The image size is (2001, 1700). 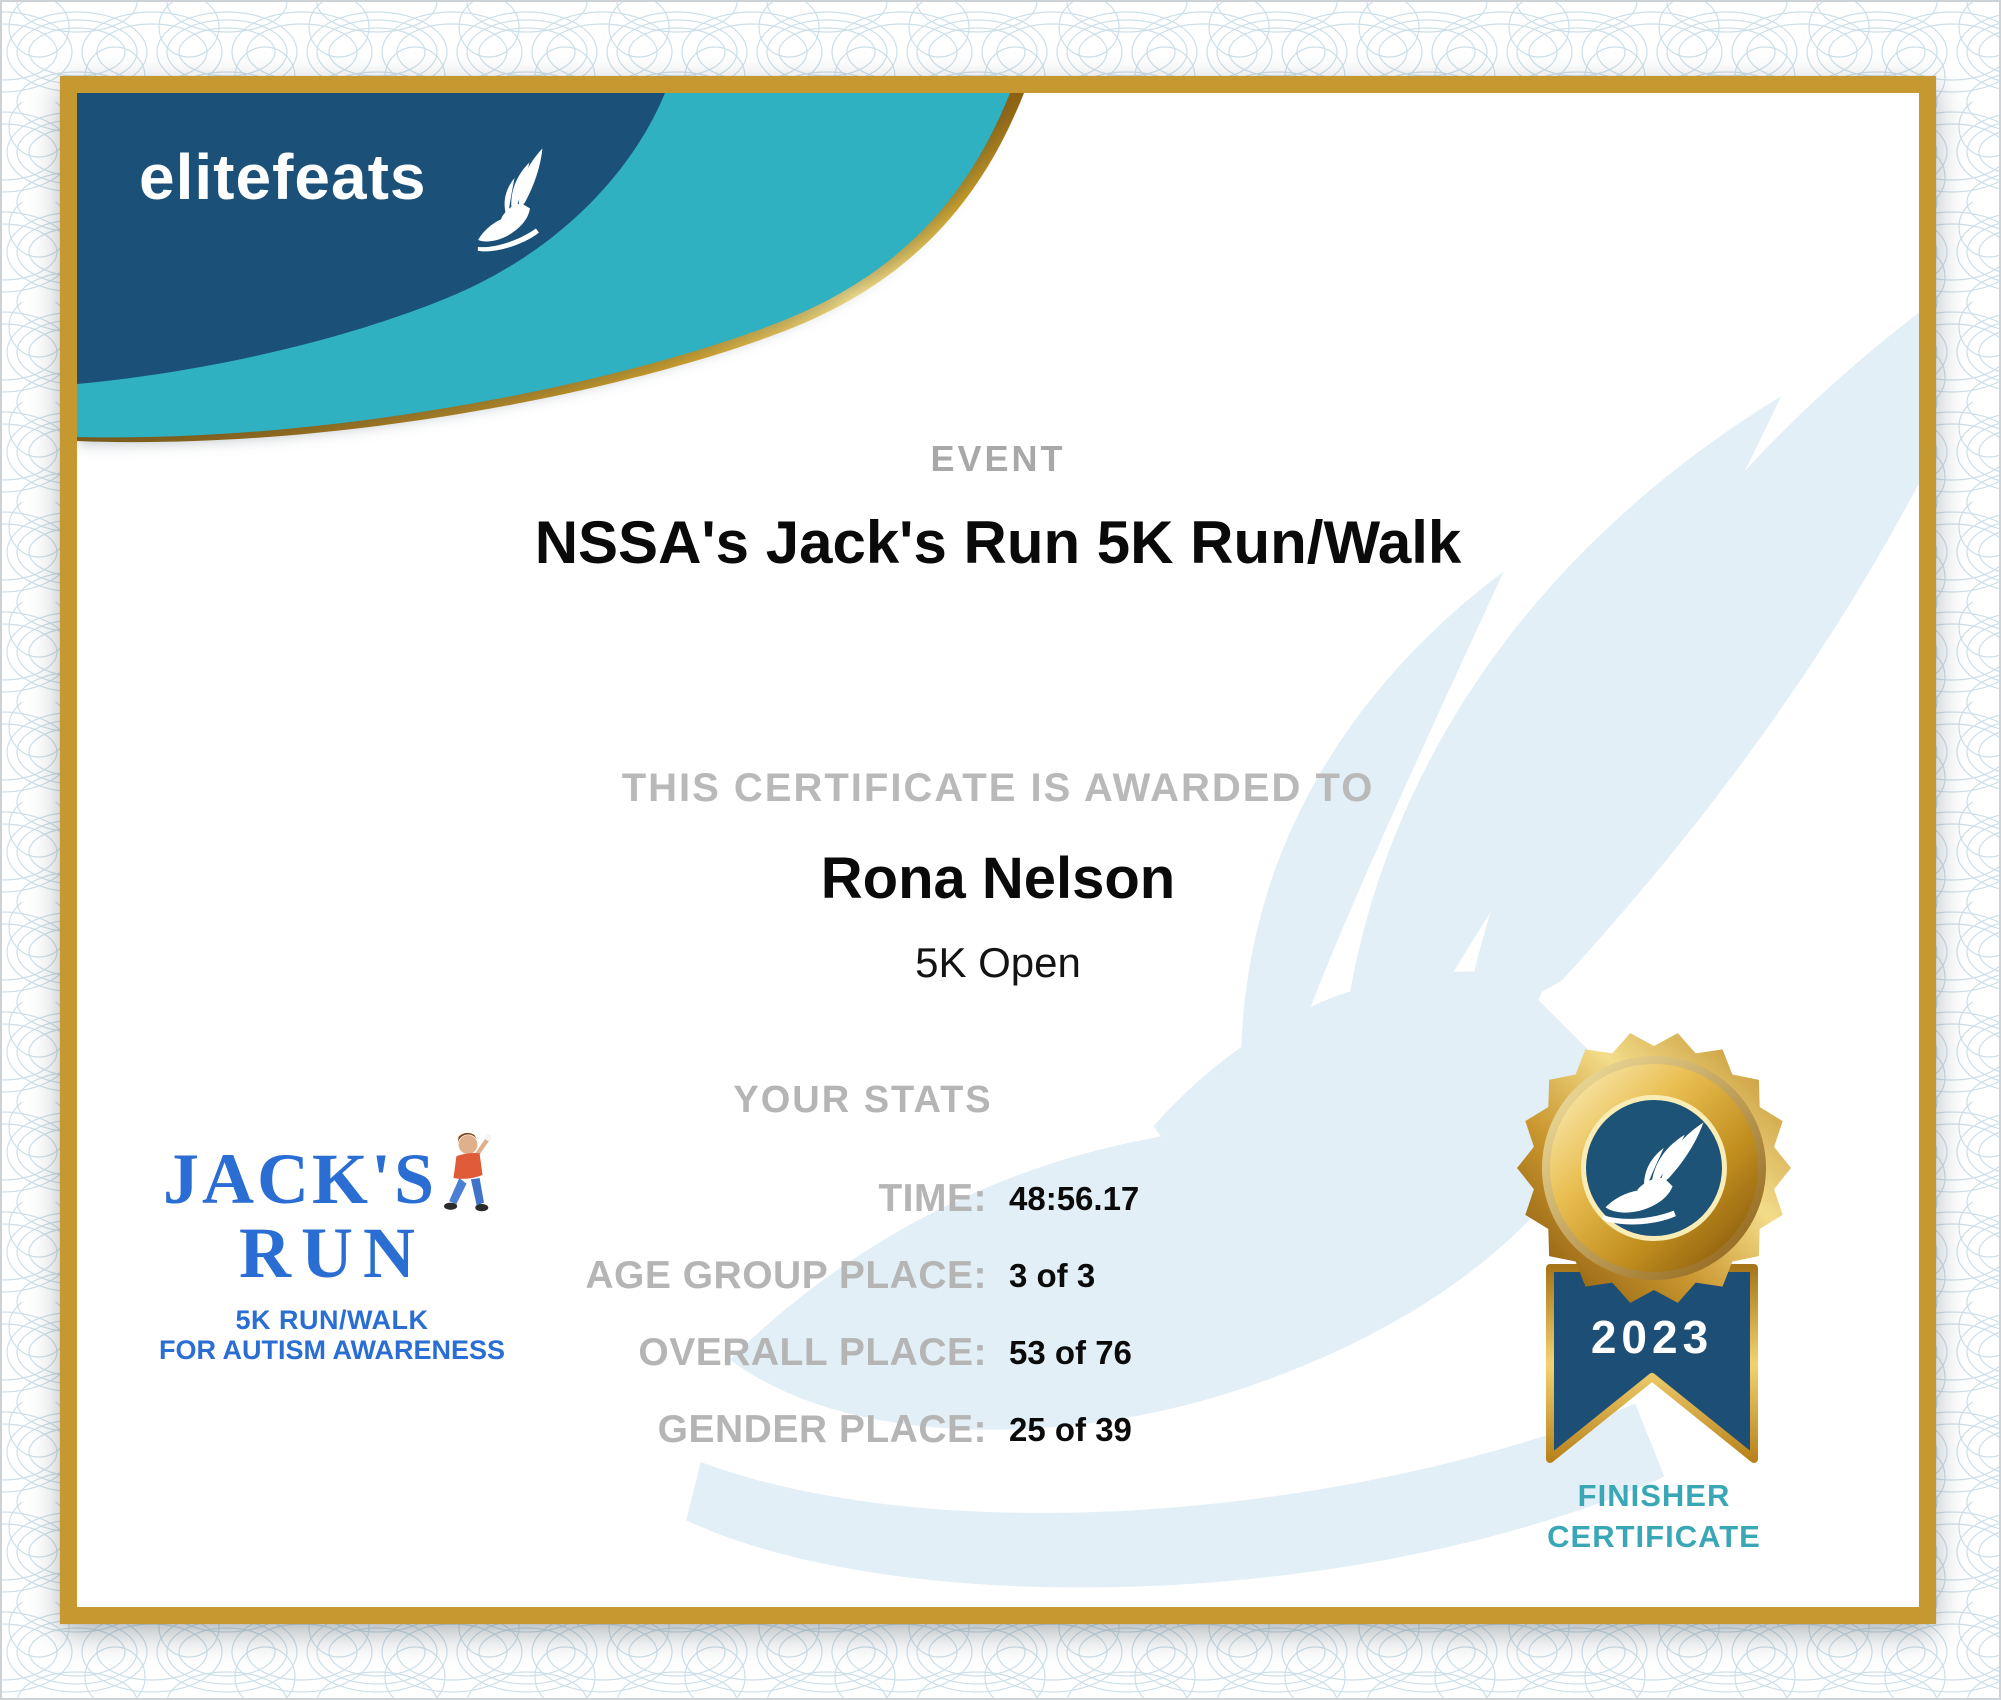 I want to click on stat-row-overall-place: OVERALL PLACE: 53 of 76, so click(x=818, y=1352).